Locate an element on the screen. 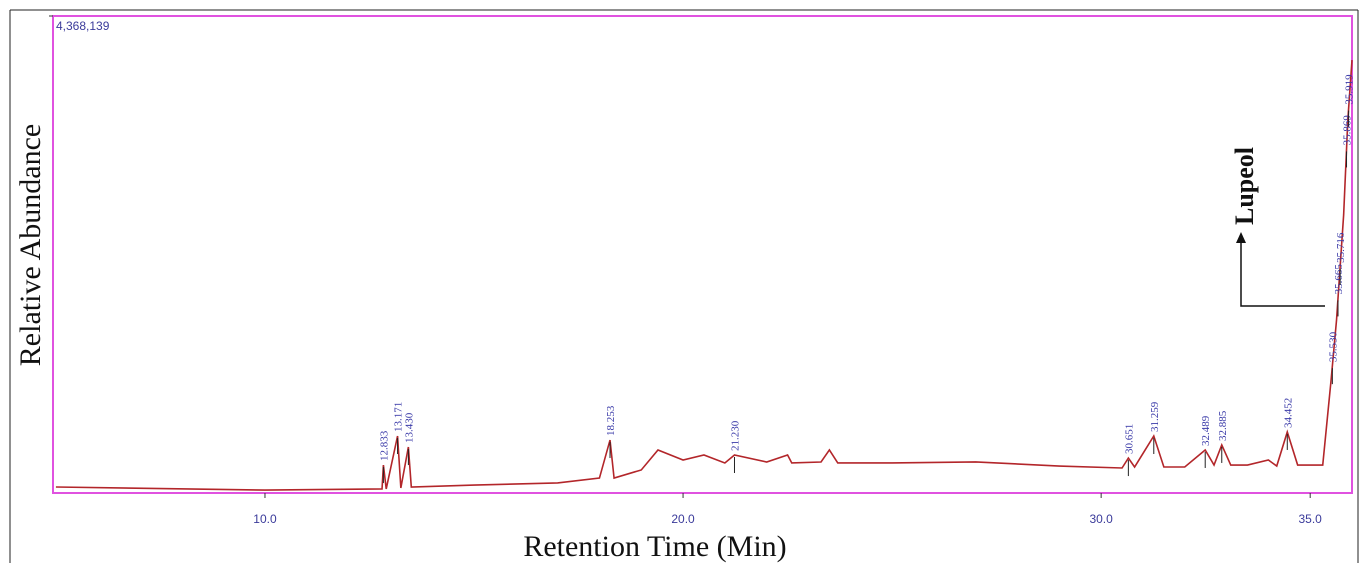  peak-label: 32.885 is located at coordinates (1223, 425).